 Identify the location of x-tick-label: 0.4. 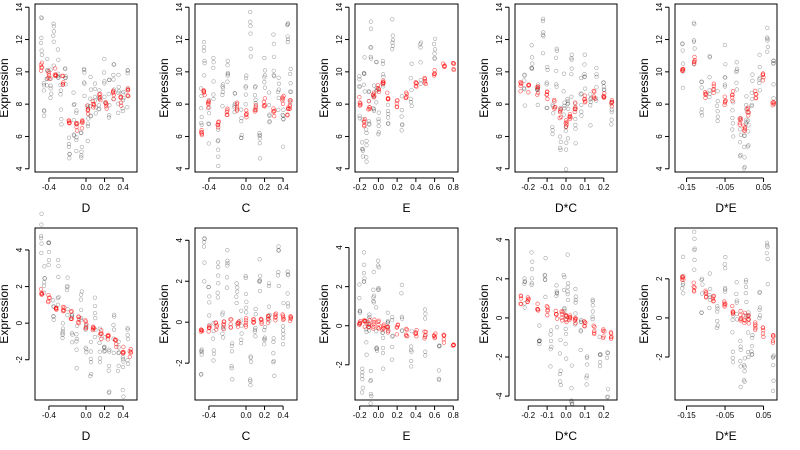
(416, 415).